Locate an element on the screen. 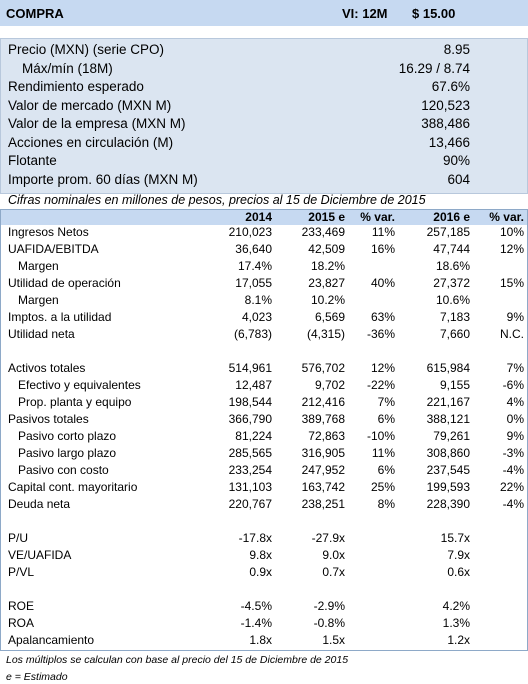  cell: 4,023 is located at coordinates (256, 317).